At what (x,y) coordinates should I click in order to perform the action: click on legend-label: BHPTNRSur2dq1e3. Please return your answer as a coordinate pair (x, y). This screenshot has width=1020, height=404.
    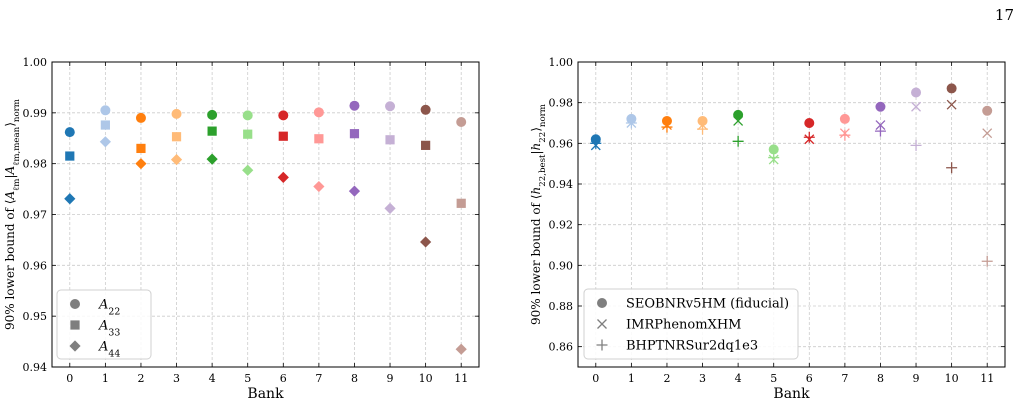
    Looking at the image, I should click on (692, 346).